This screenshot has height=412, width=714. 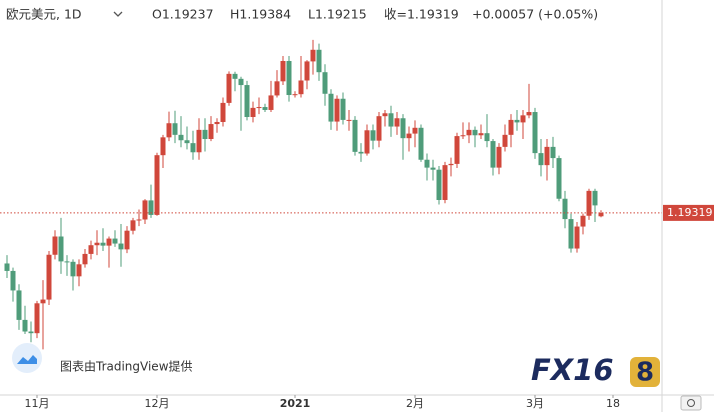 I want to click on last-price-tag, so click(x=688, y=212).